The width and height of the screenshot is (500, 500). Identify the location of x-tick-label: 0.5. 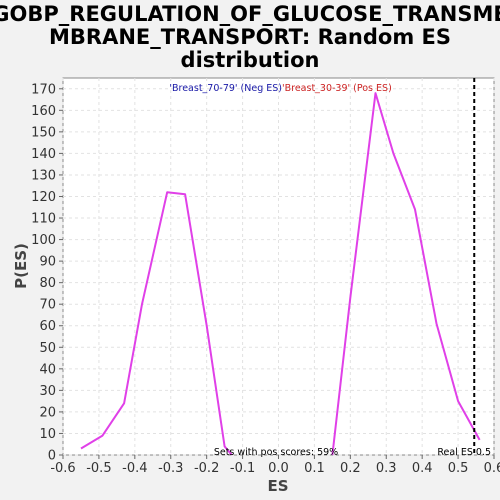
(458, 468).